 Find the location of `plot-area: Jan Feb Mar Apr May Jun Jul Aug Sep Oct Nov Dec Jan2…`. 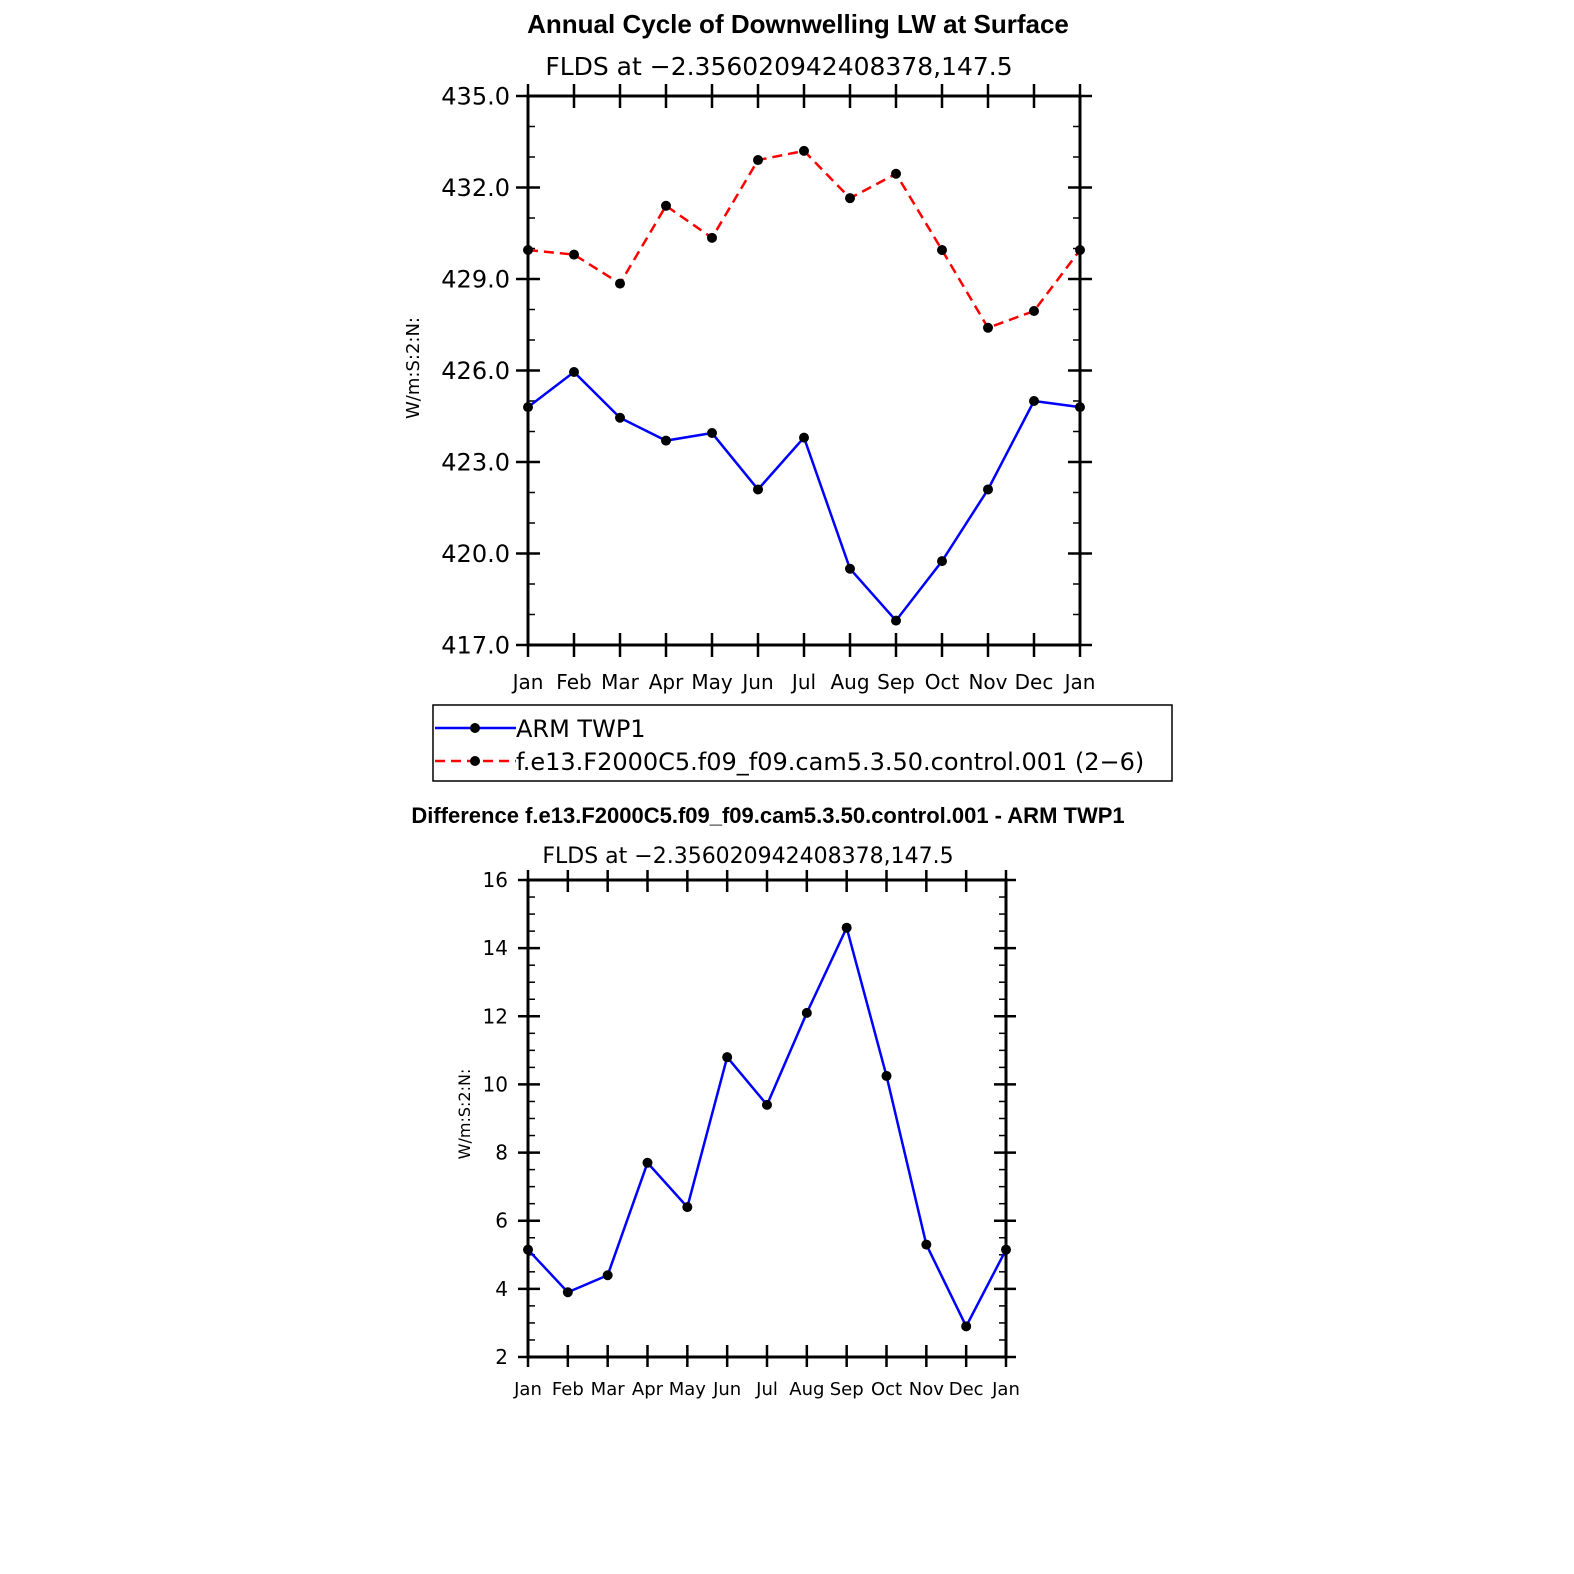

plot-area: Jan Feb Mar Apr May Jun Jul Aug Sep Oct Nov Dec Jan2… is located at coordinates (751, 1134).